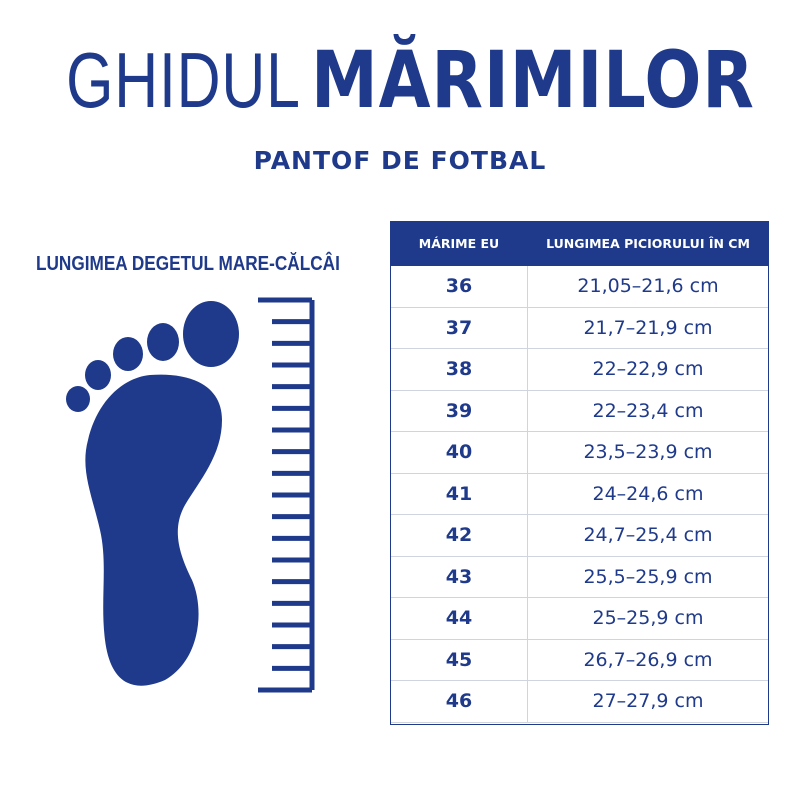 Image resolution: width=800 pixels, height=800 pixels. I want to click on size-cell: 37, so click(459, 327).